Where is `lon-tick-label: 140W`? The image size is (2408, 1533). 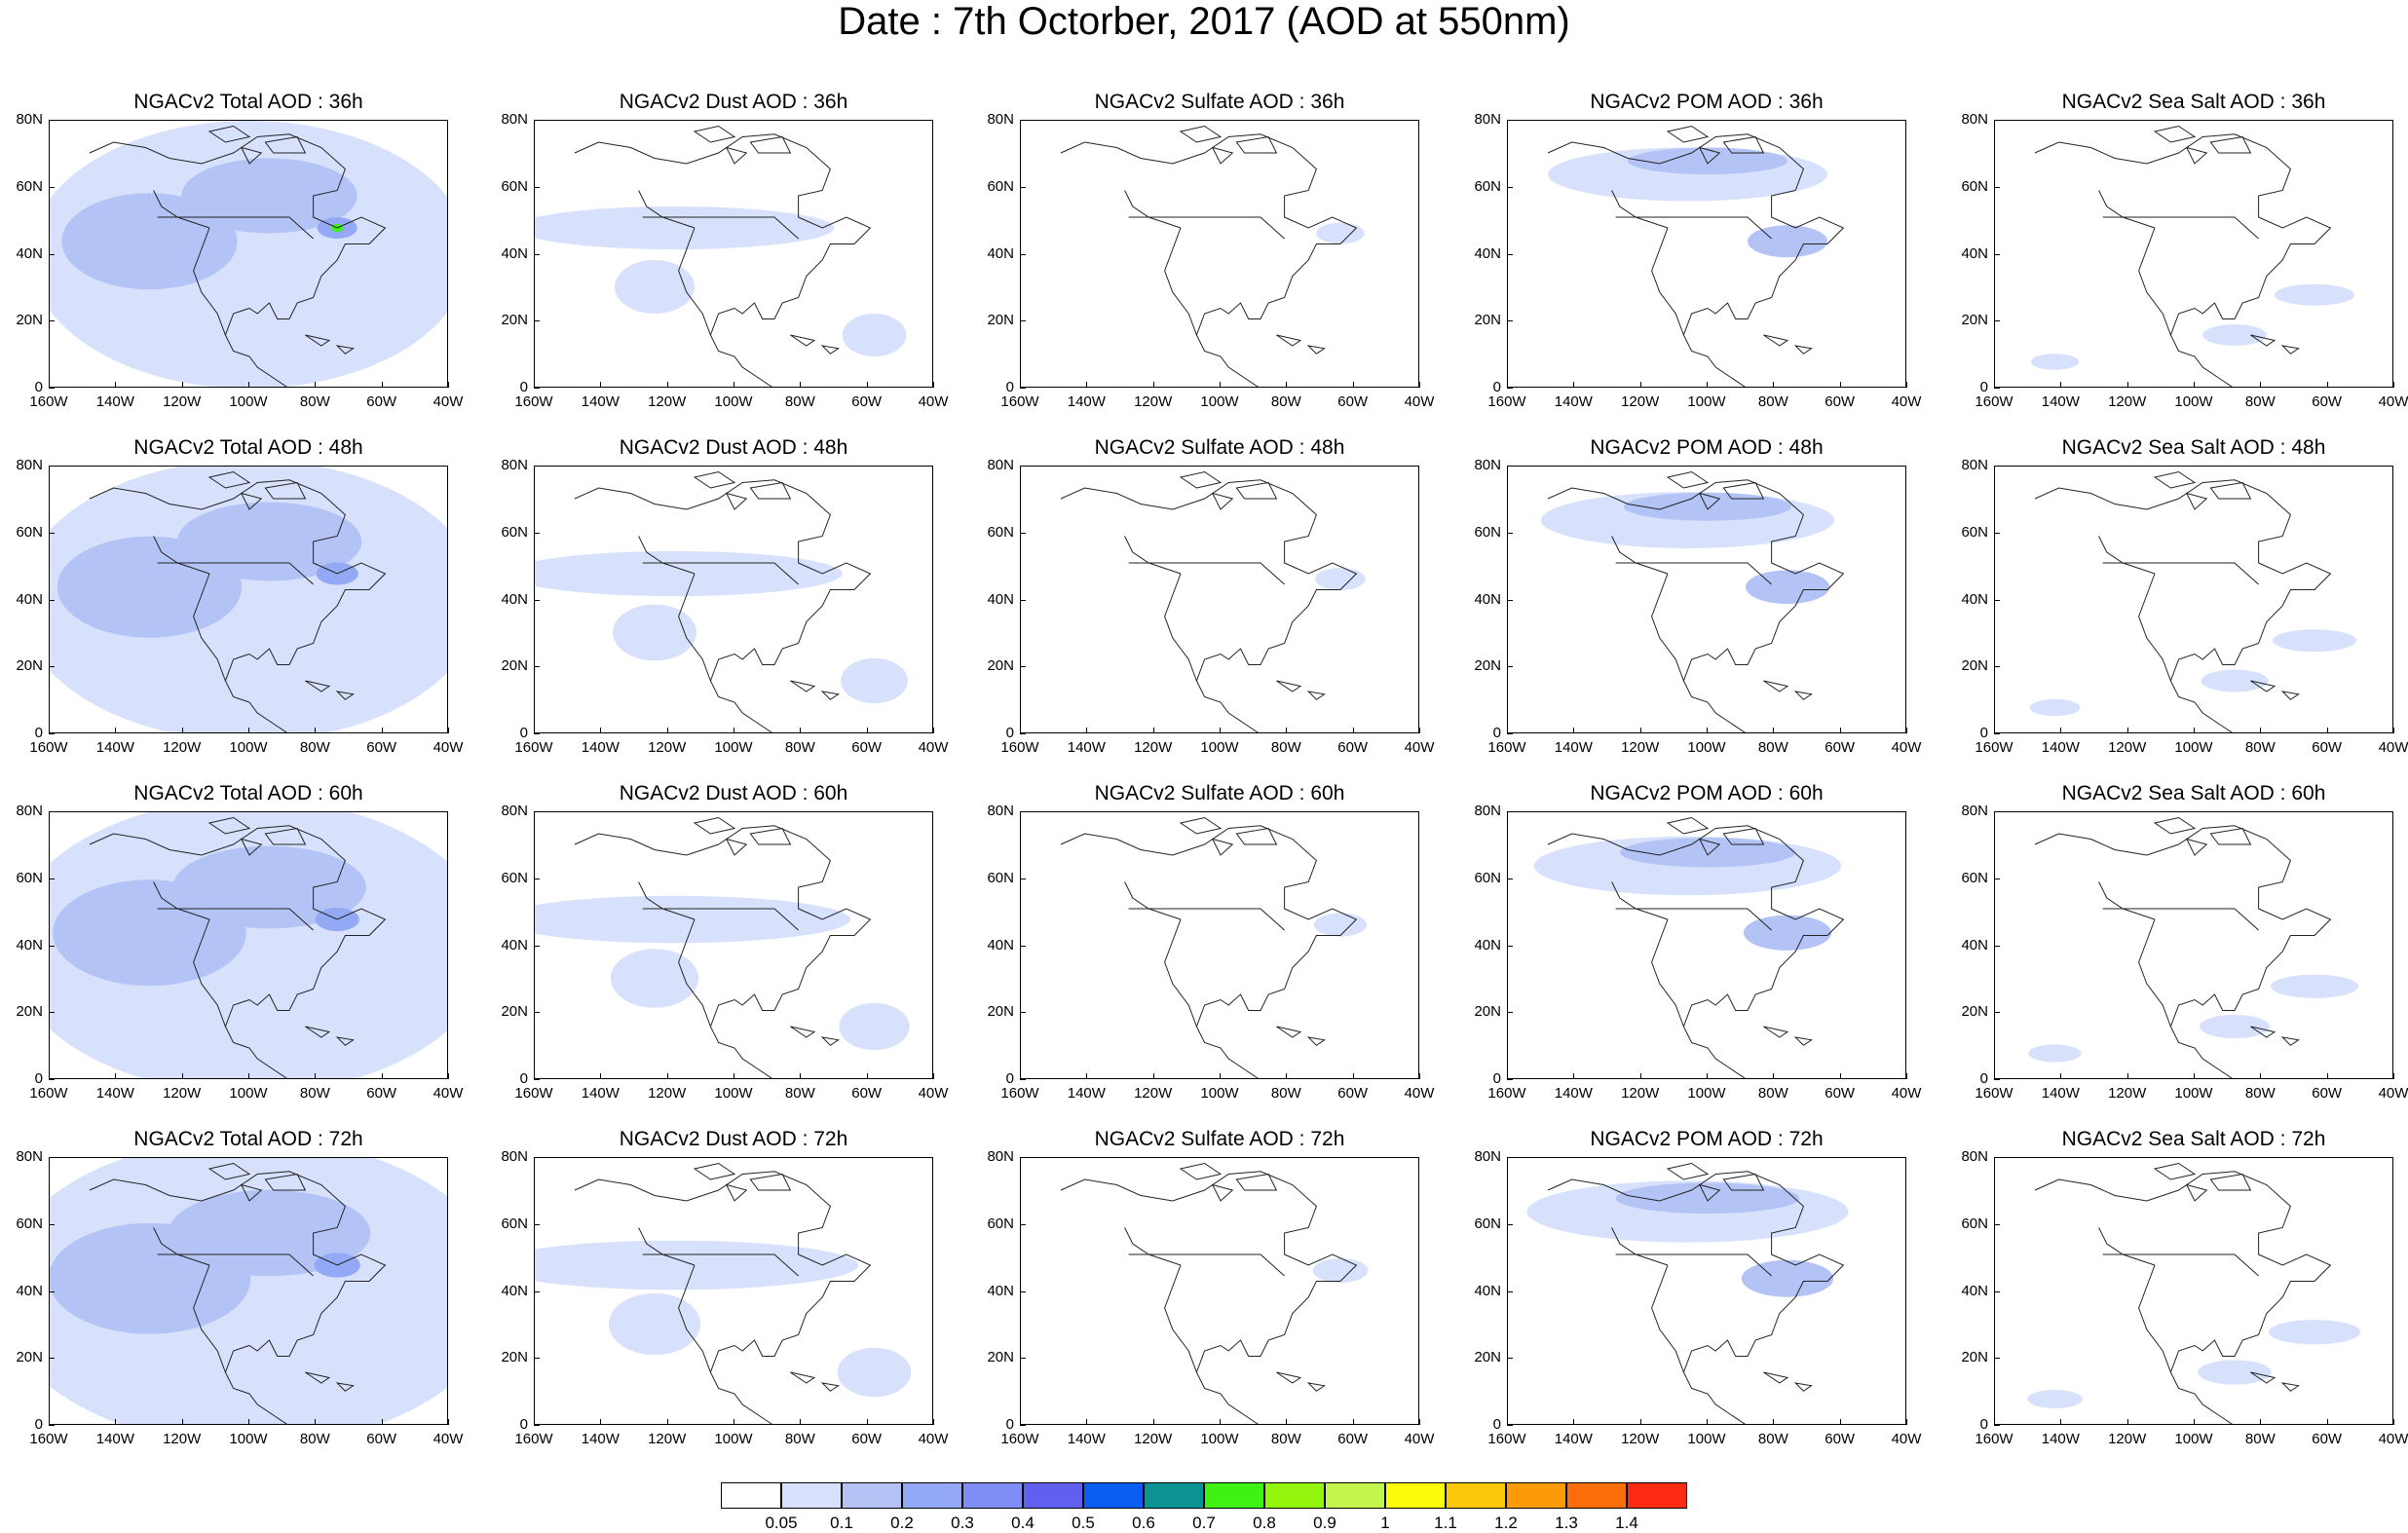
lon-tick-label: 140W is located at coordinates (2060, 747).